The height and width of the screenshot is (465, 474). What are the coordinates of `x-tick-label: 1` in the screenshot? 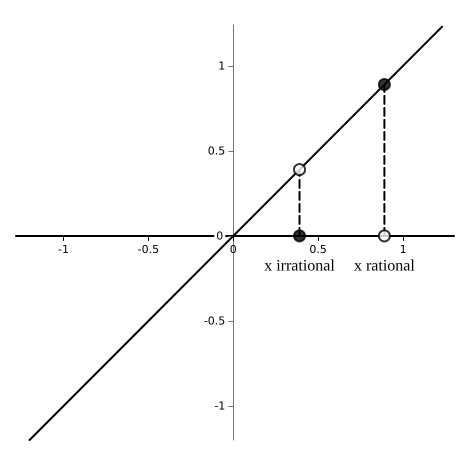 It's located at (403, 249).